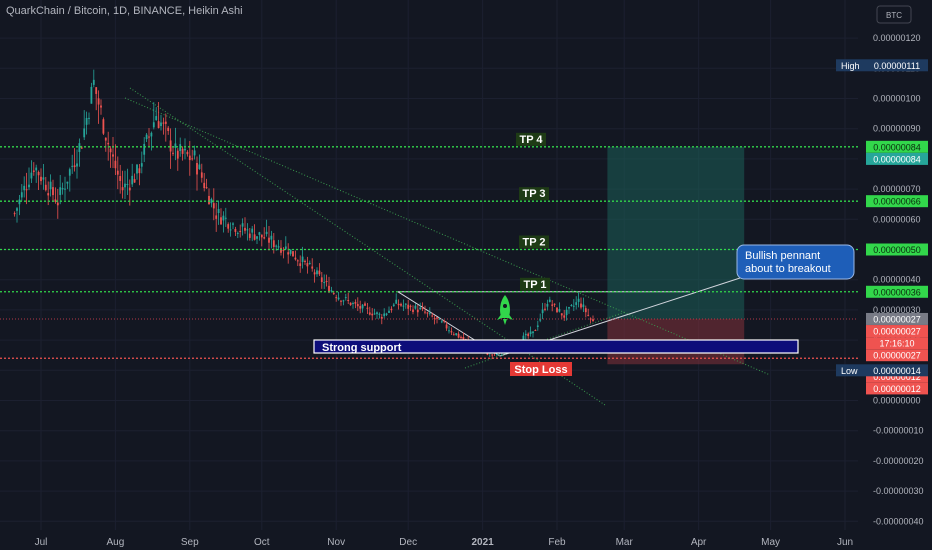 This screenshot has width=932, height=550. I want to click on price-badge-label: 0.00000012, so click(897, 389).